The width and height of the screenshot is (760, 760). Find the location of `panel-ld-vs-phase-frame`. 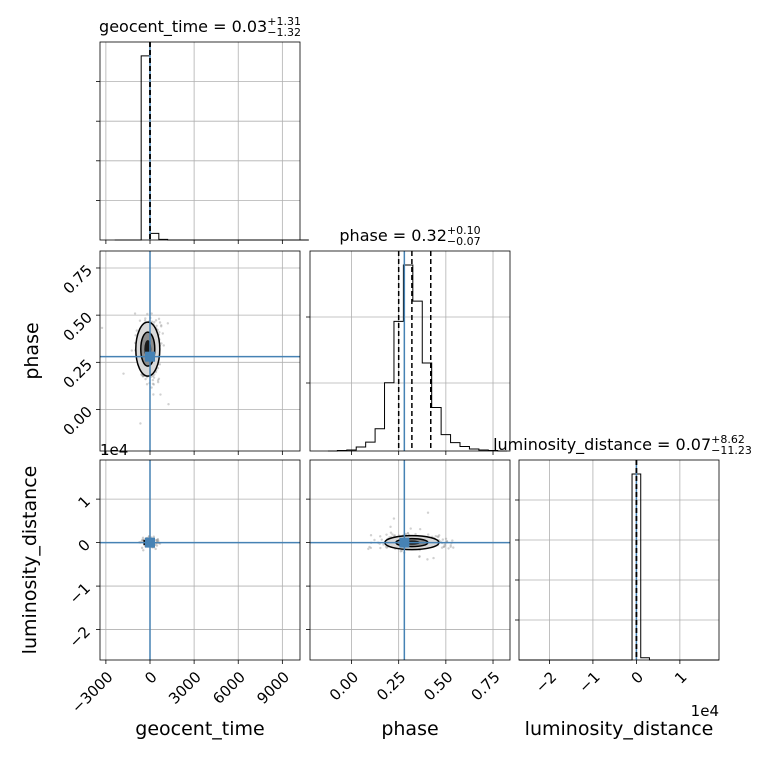

panel-ld-vs-phase-frame is located at coordinates (410, 560).